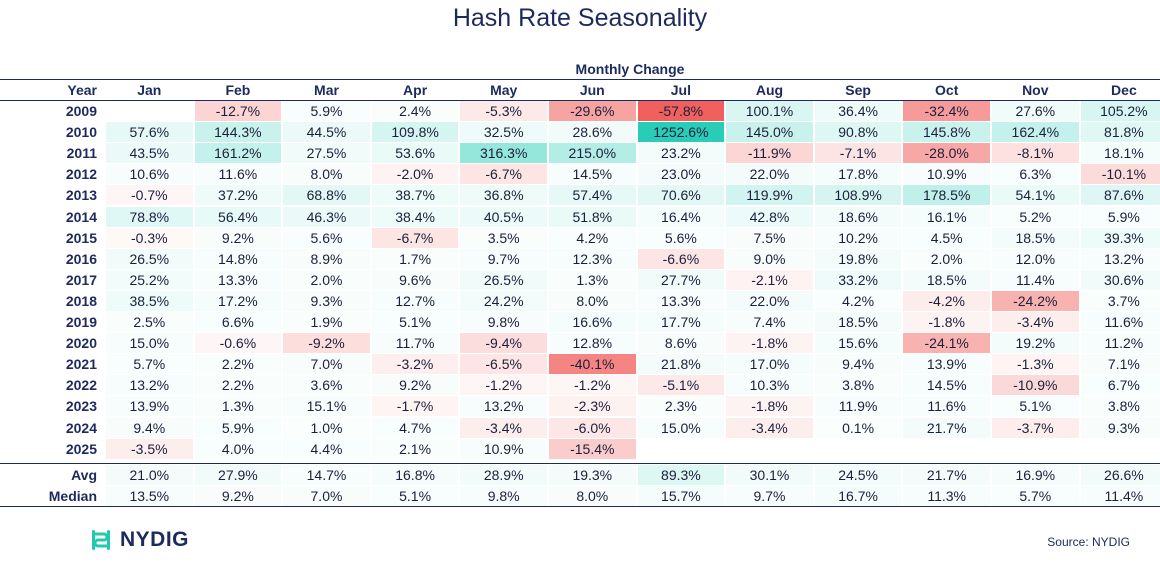  What do you see at coordinates (946, 111) in the screenshot?
I see `data-cell: -32.4%` at bounding box center [946, 111].